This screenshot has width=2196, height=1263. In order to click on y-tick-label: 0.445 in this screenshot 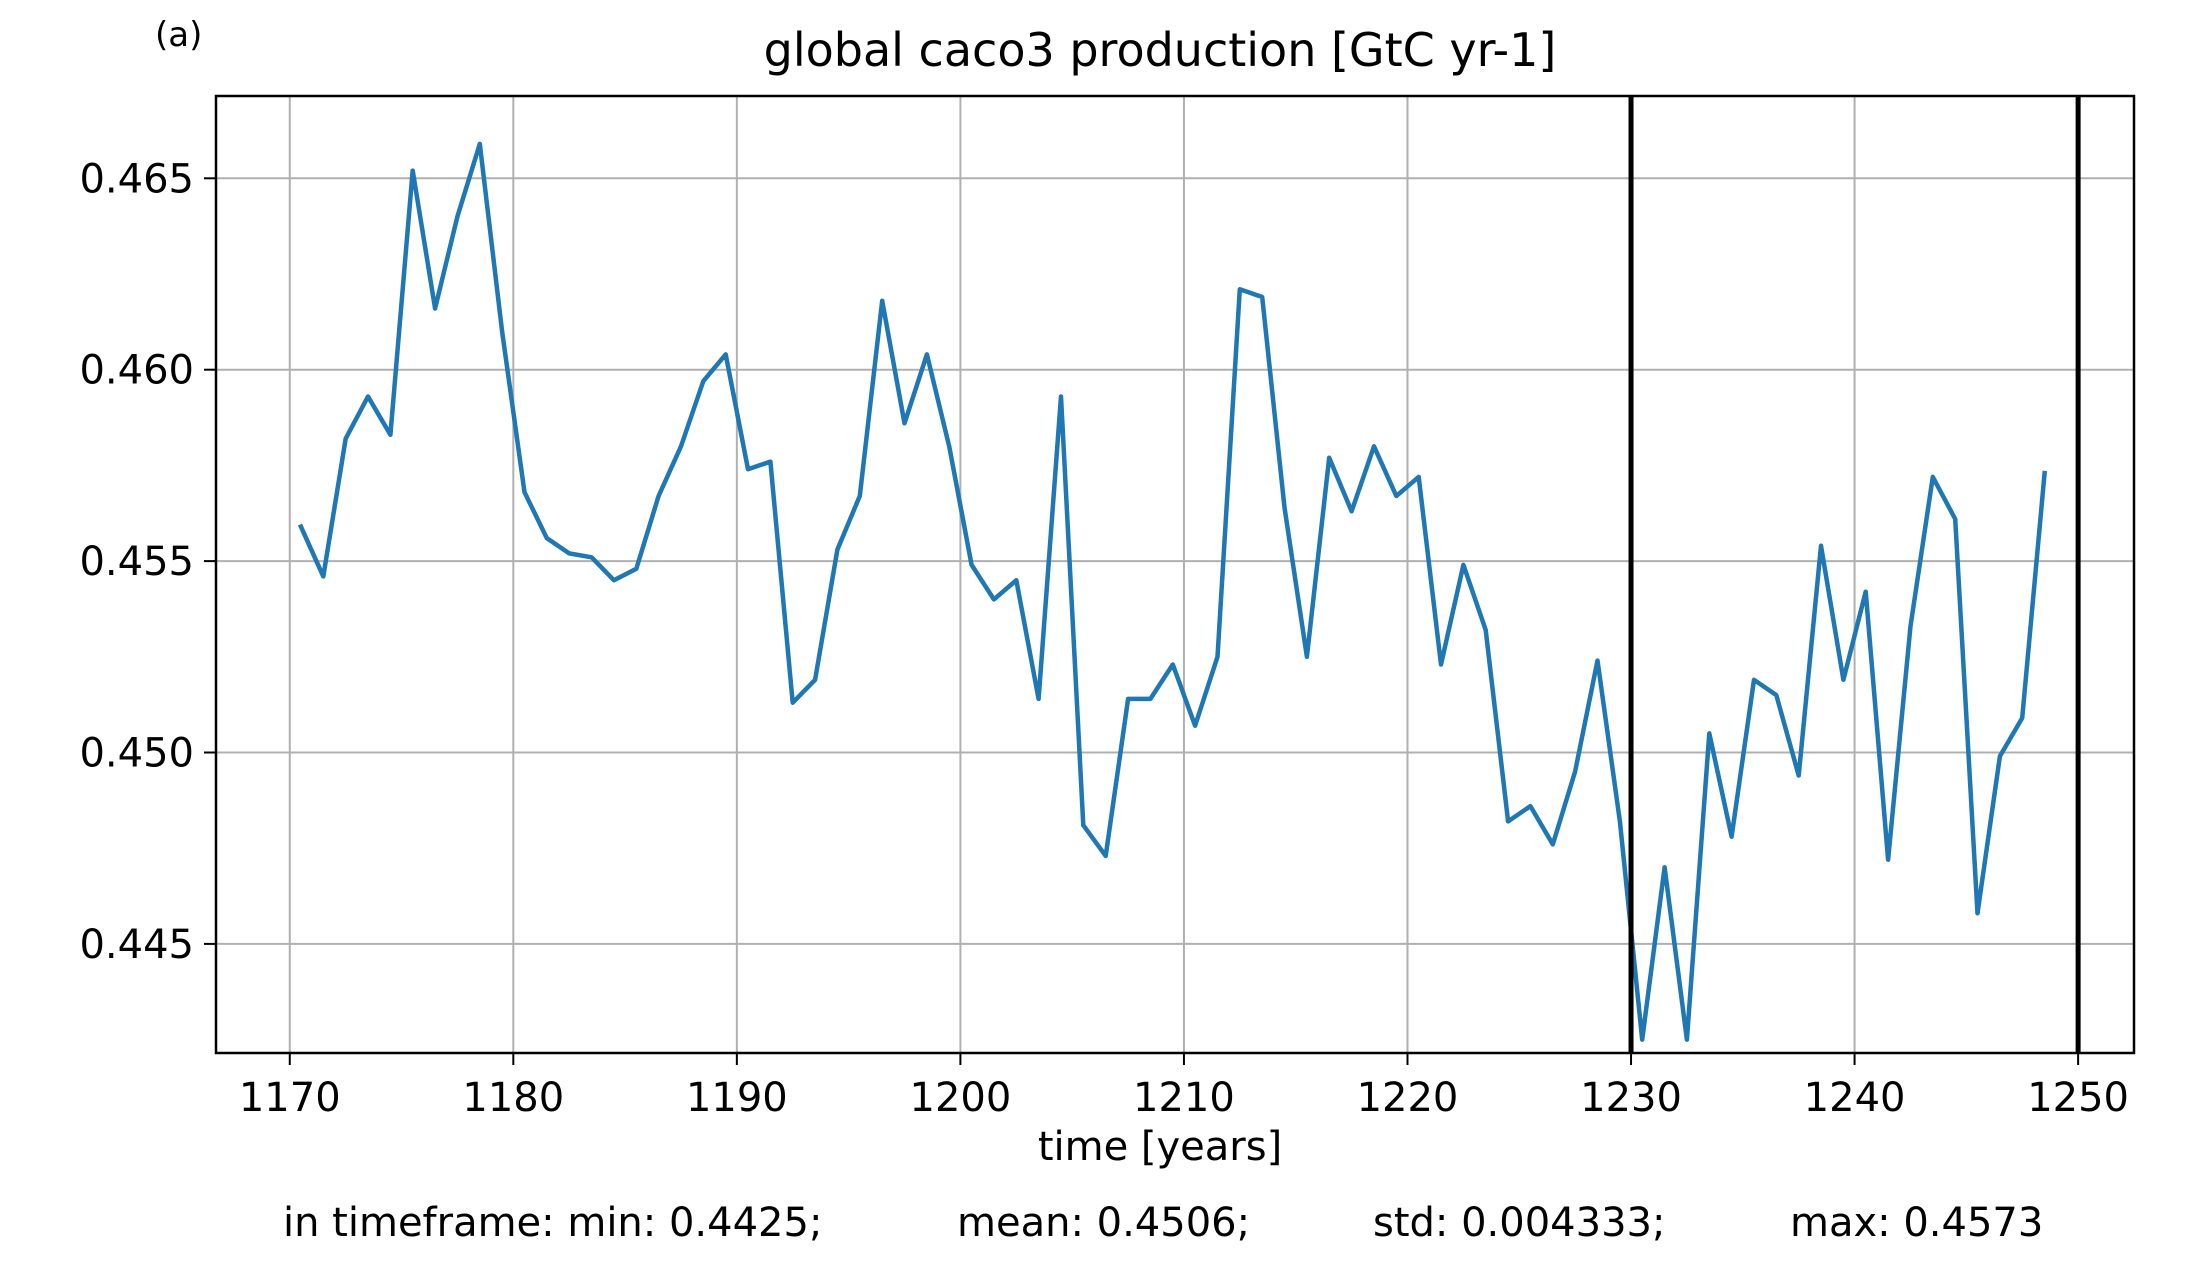, I will do `click(136, 945)`.